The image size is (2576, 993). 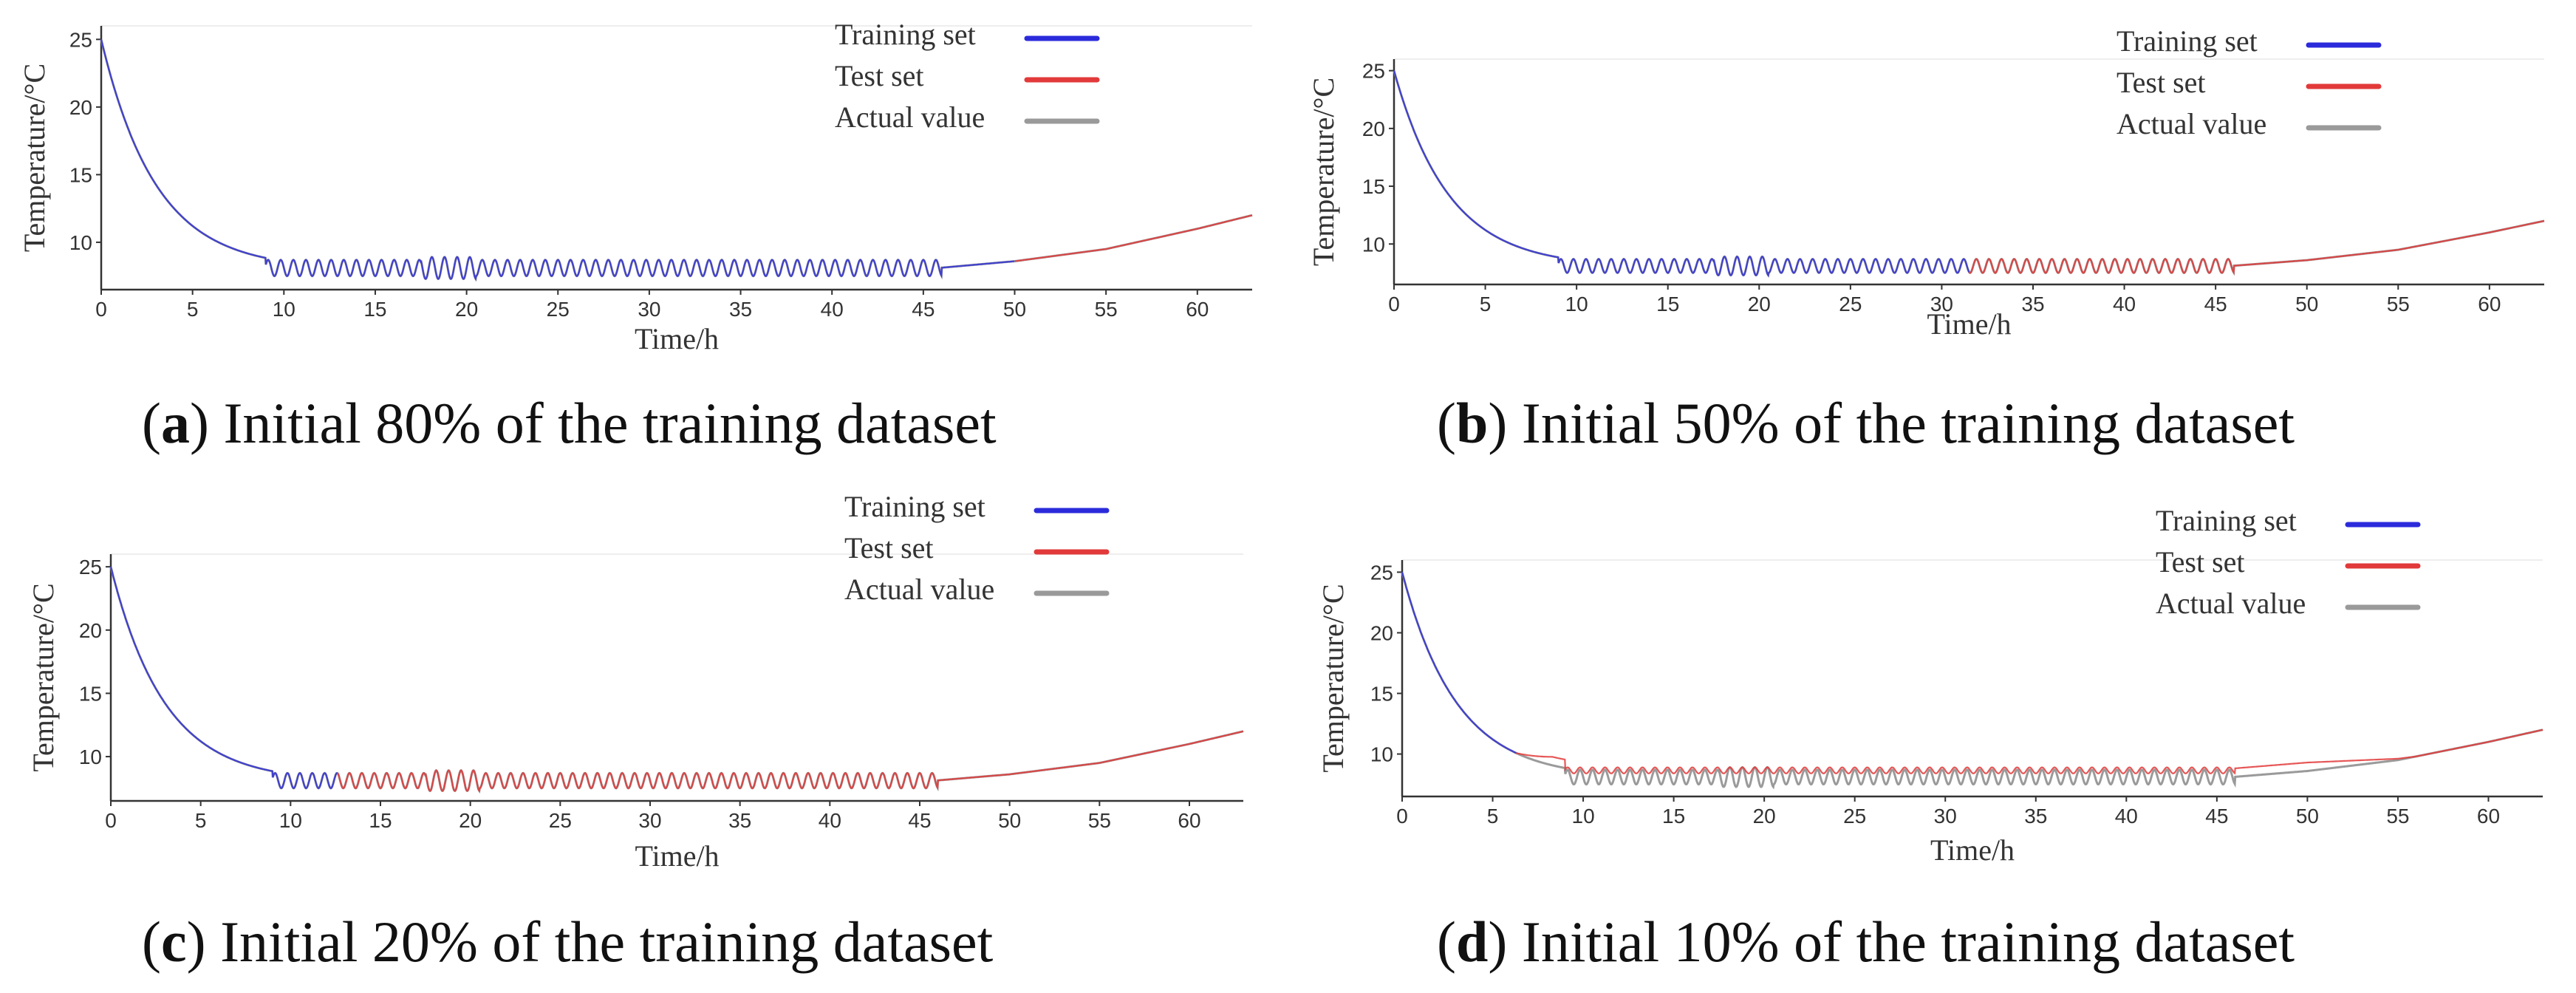 I want to click on caption-label: b, so click(x=1472, y=423).